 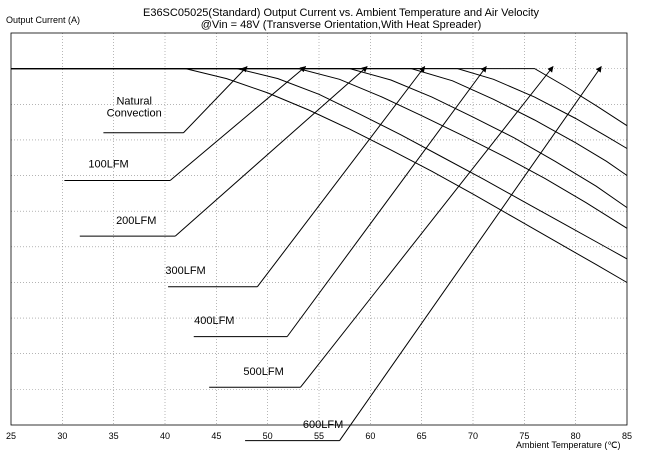 I want to click on x-tick-label: 75, so click(x=524, y=436).